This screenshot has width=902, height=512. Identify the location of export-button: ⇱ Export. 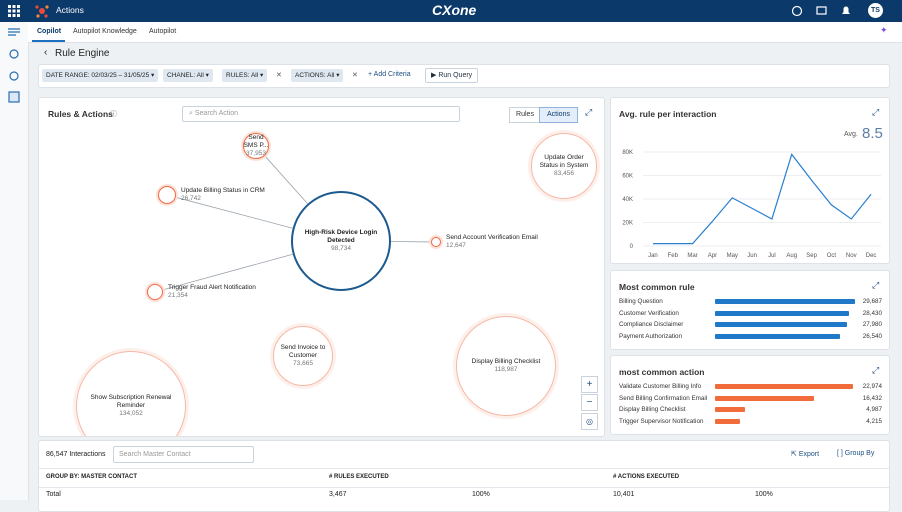
(805, 454).